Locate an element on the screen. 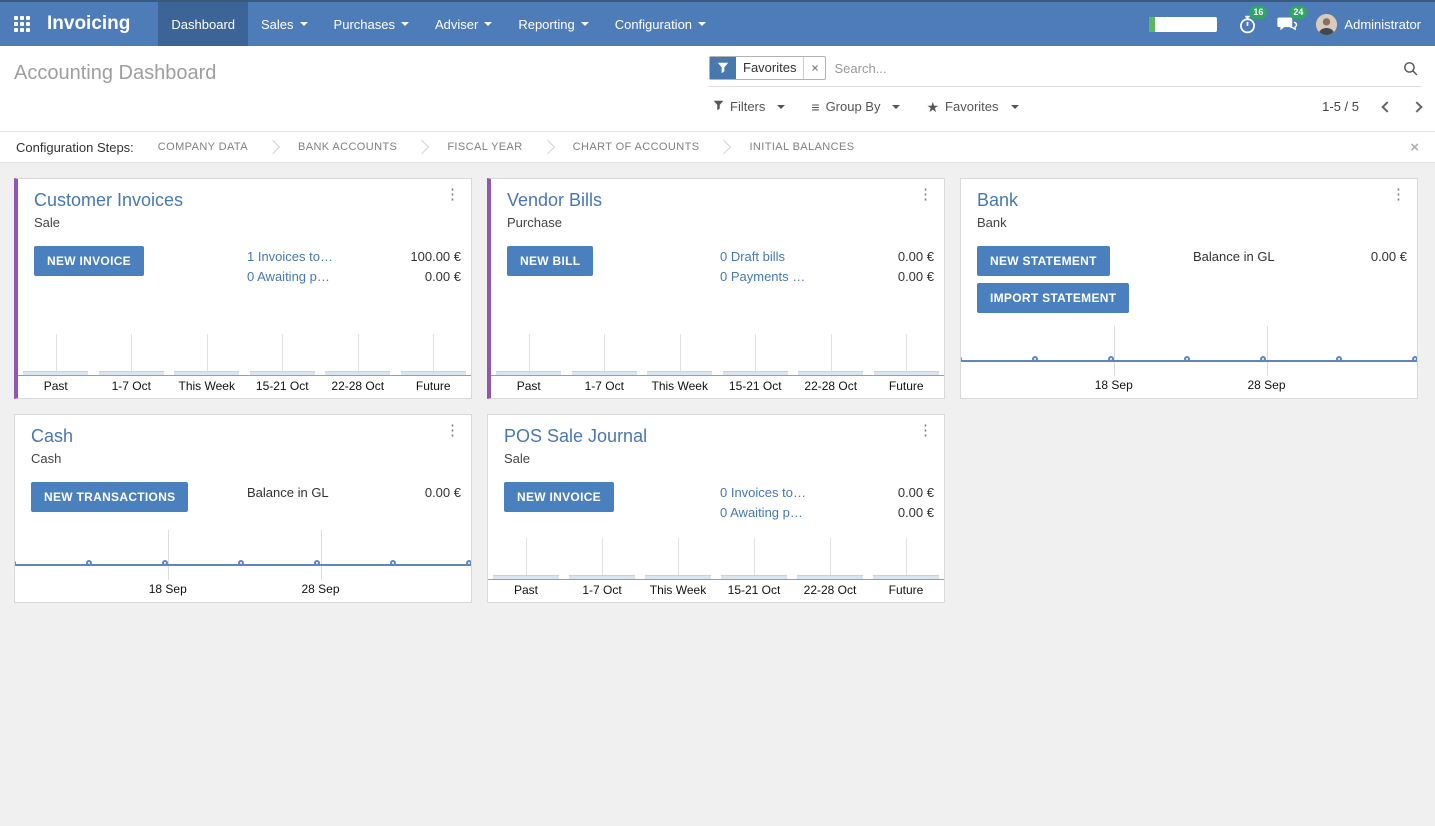 The image size is (1435, 826). import-statement-button: IMPORT STATEMENT is located at coordinates (1053, 298).